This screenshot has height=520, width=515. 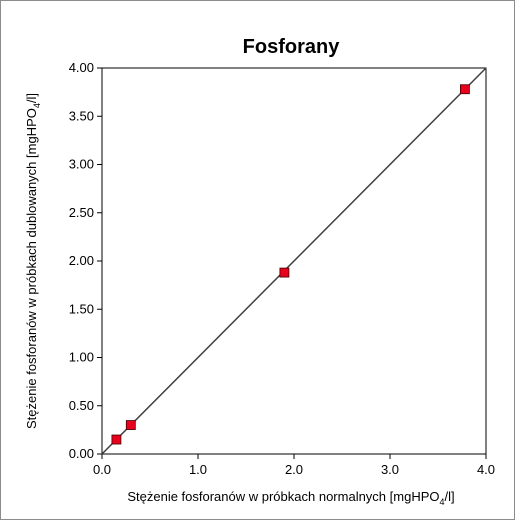 I want to click on x-axis-title-subscript: 4, so click(x=442, y=502).